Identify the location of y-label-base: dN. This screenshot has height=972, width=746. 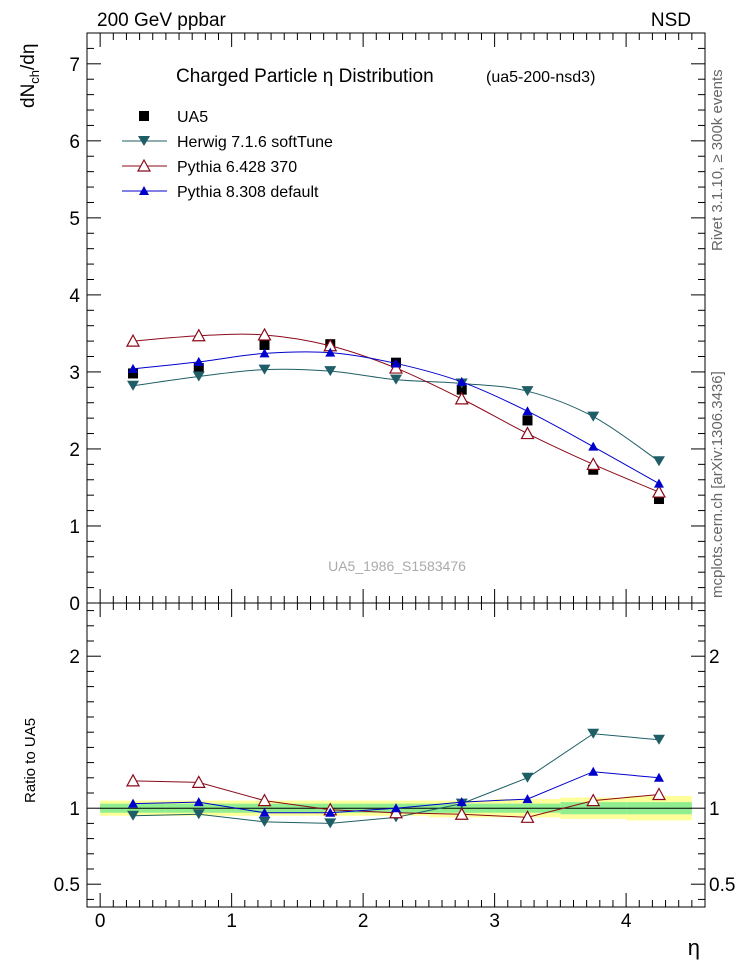
(28, 96).